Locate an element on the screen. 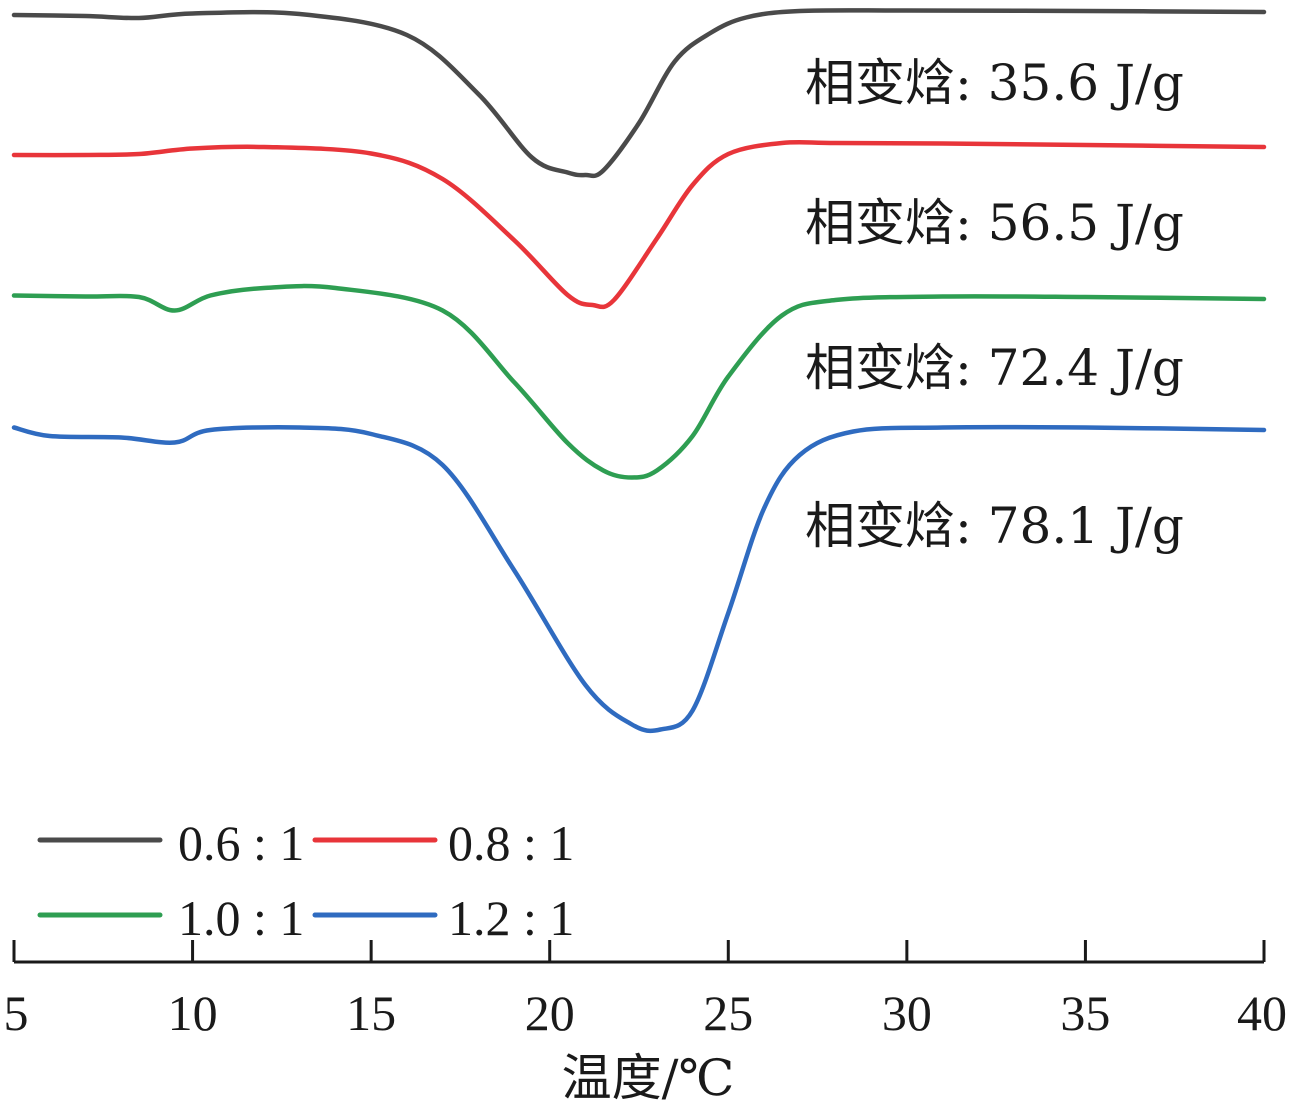  x-tick-label-25: 25 is located at coordinates (728, 1013).